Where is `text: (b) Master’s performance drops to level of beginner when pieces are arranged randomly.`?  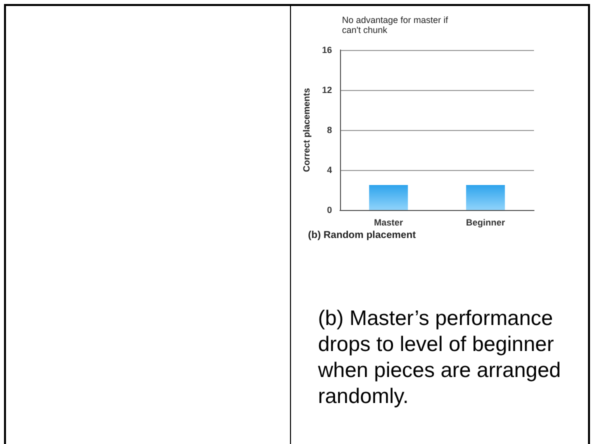 text: (b) Master’s performance drops to level of beginner when pieces are arranged randomly. is located at coordinates (440, 358).